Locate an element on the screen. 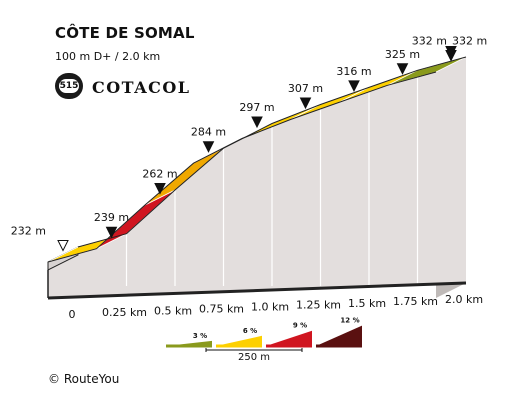 The width and height of the screenshot is (532, 400). cotacol-label: COTACOL is located at coordinates (141, 87).